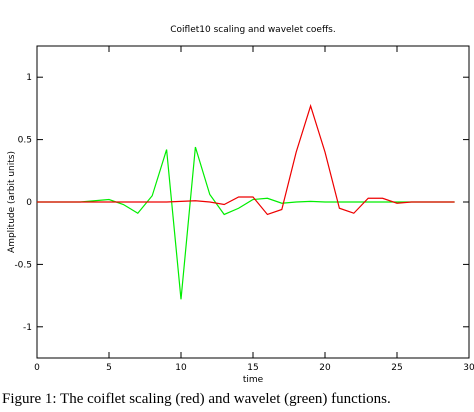  What do you see at coordinates (29, 78) in the screenshot?
I see `y-tick-label: 1` at bounding box center [29, 78].